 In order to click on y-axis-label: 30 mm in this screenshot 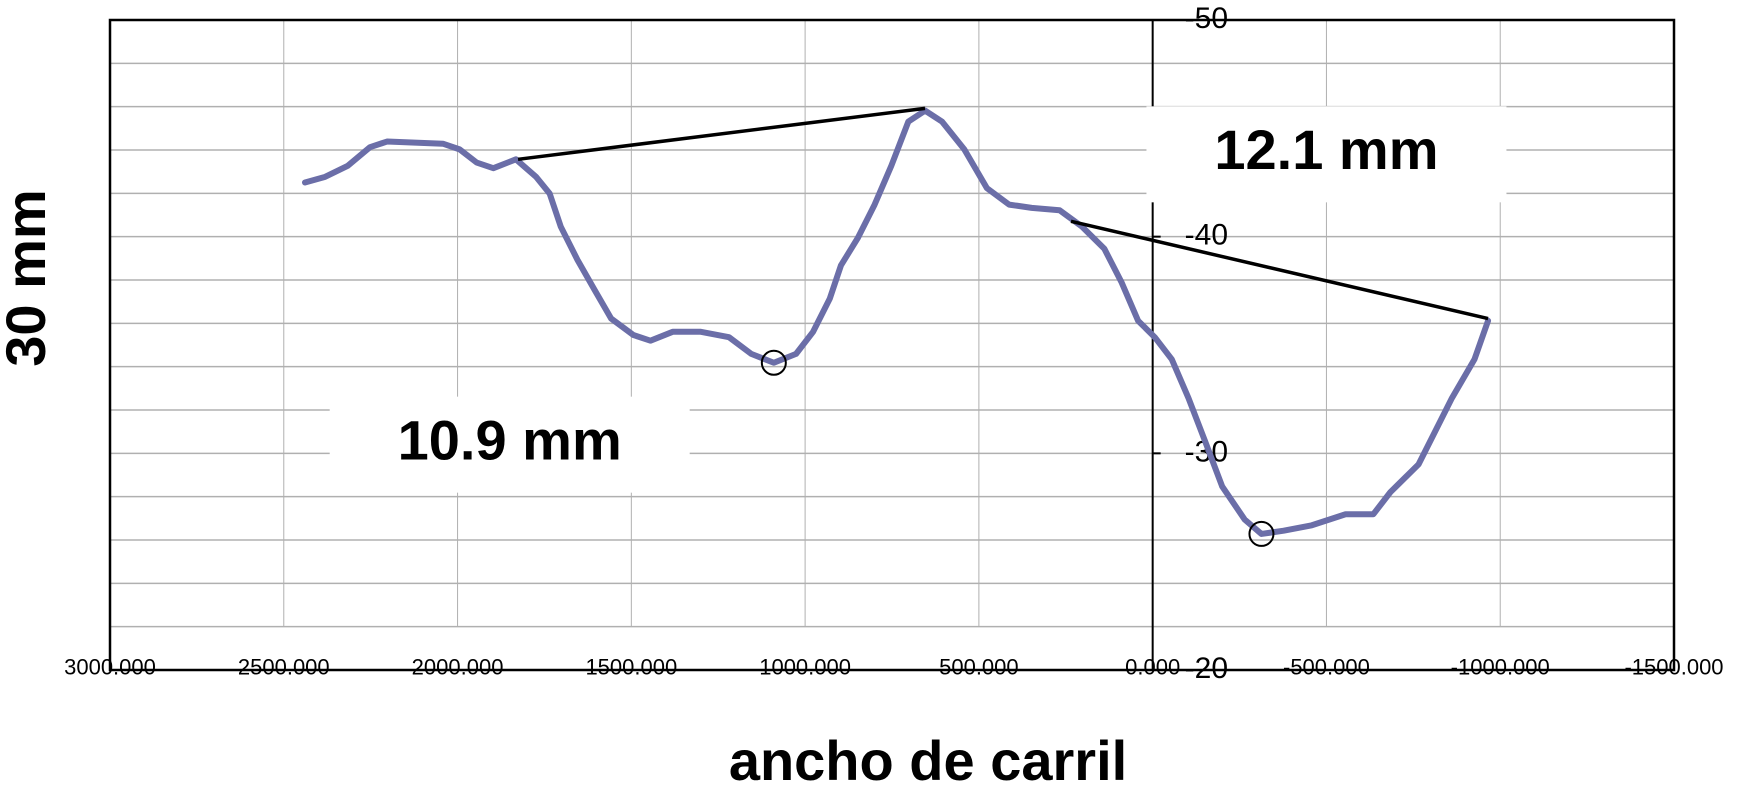, I will do `click(28, 277)`.